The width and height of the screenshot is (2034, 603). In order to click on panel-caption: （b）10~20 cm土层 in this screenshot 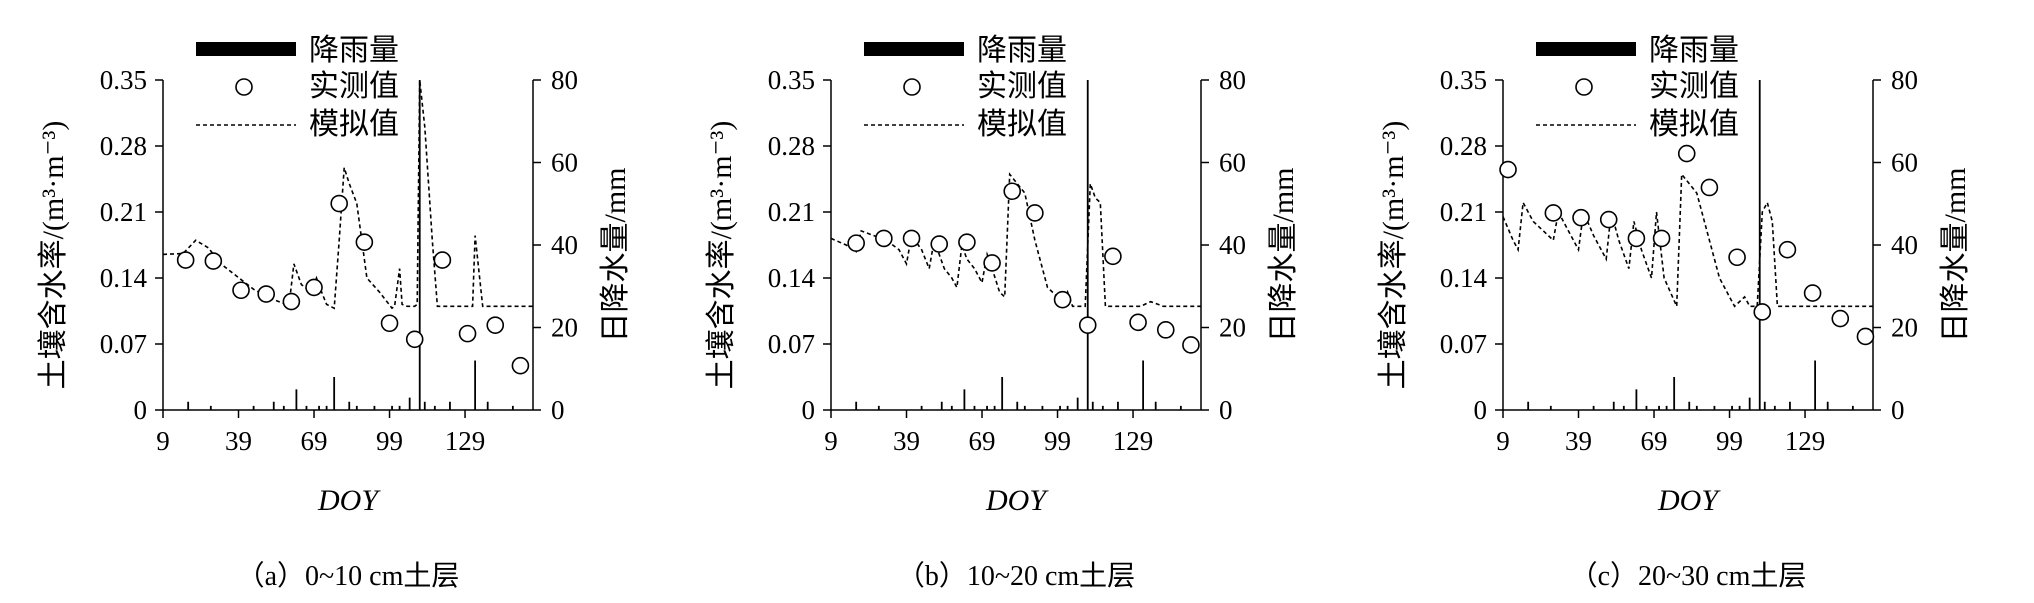, I will do `click(1016, 576)`.